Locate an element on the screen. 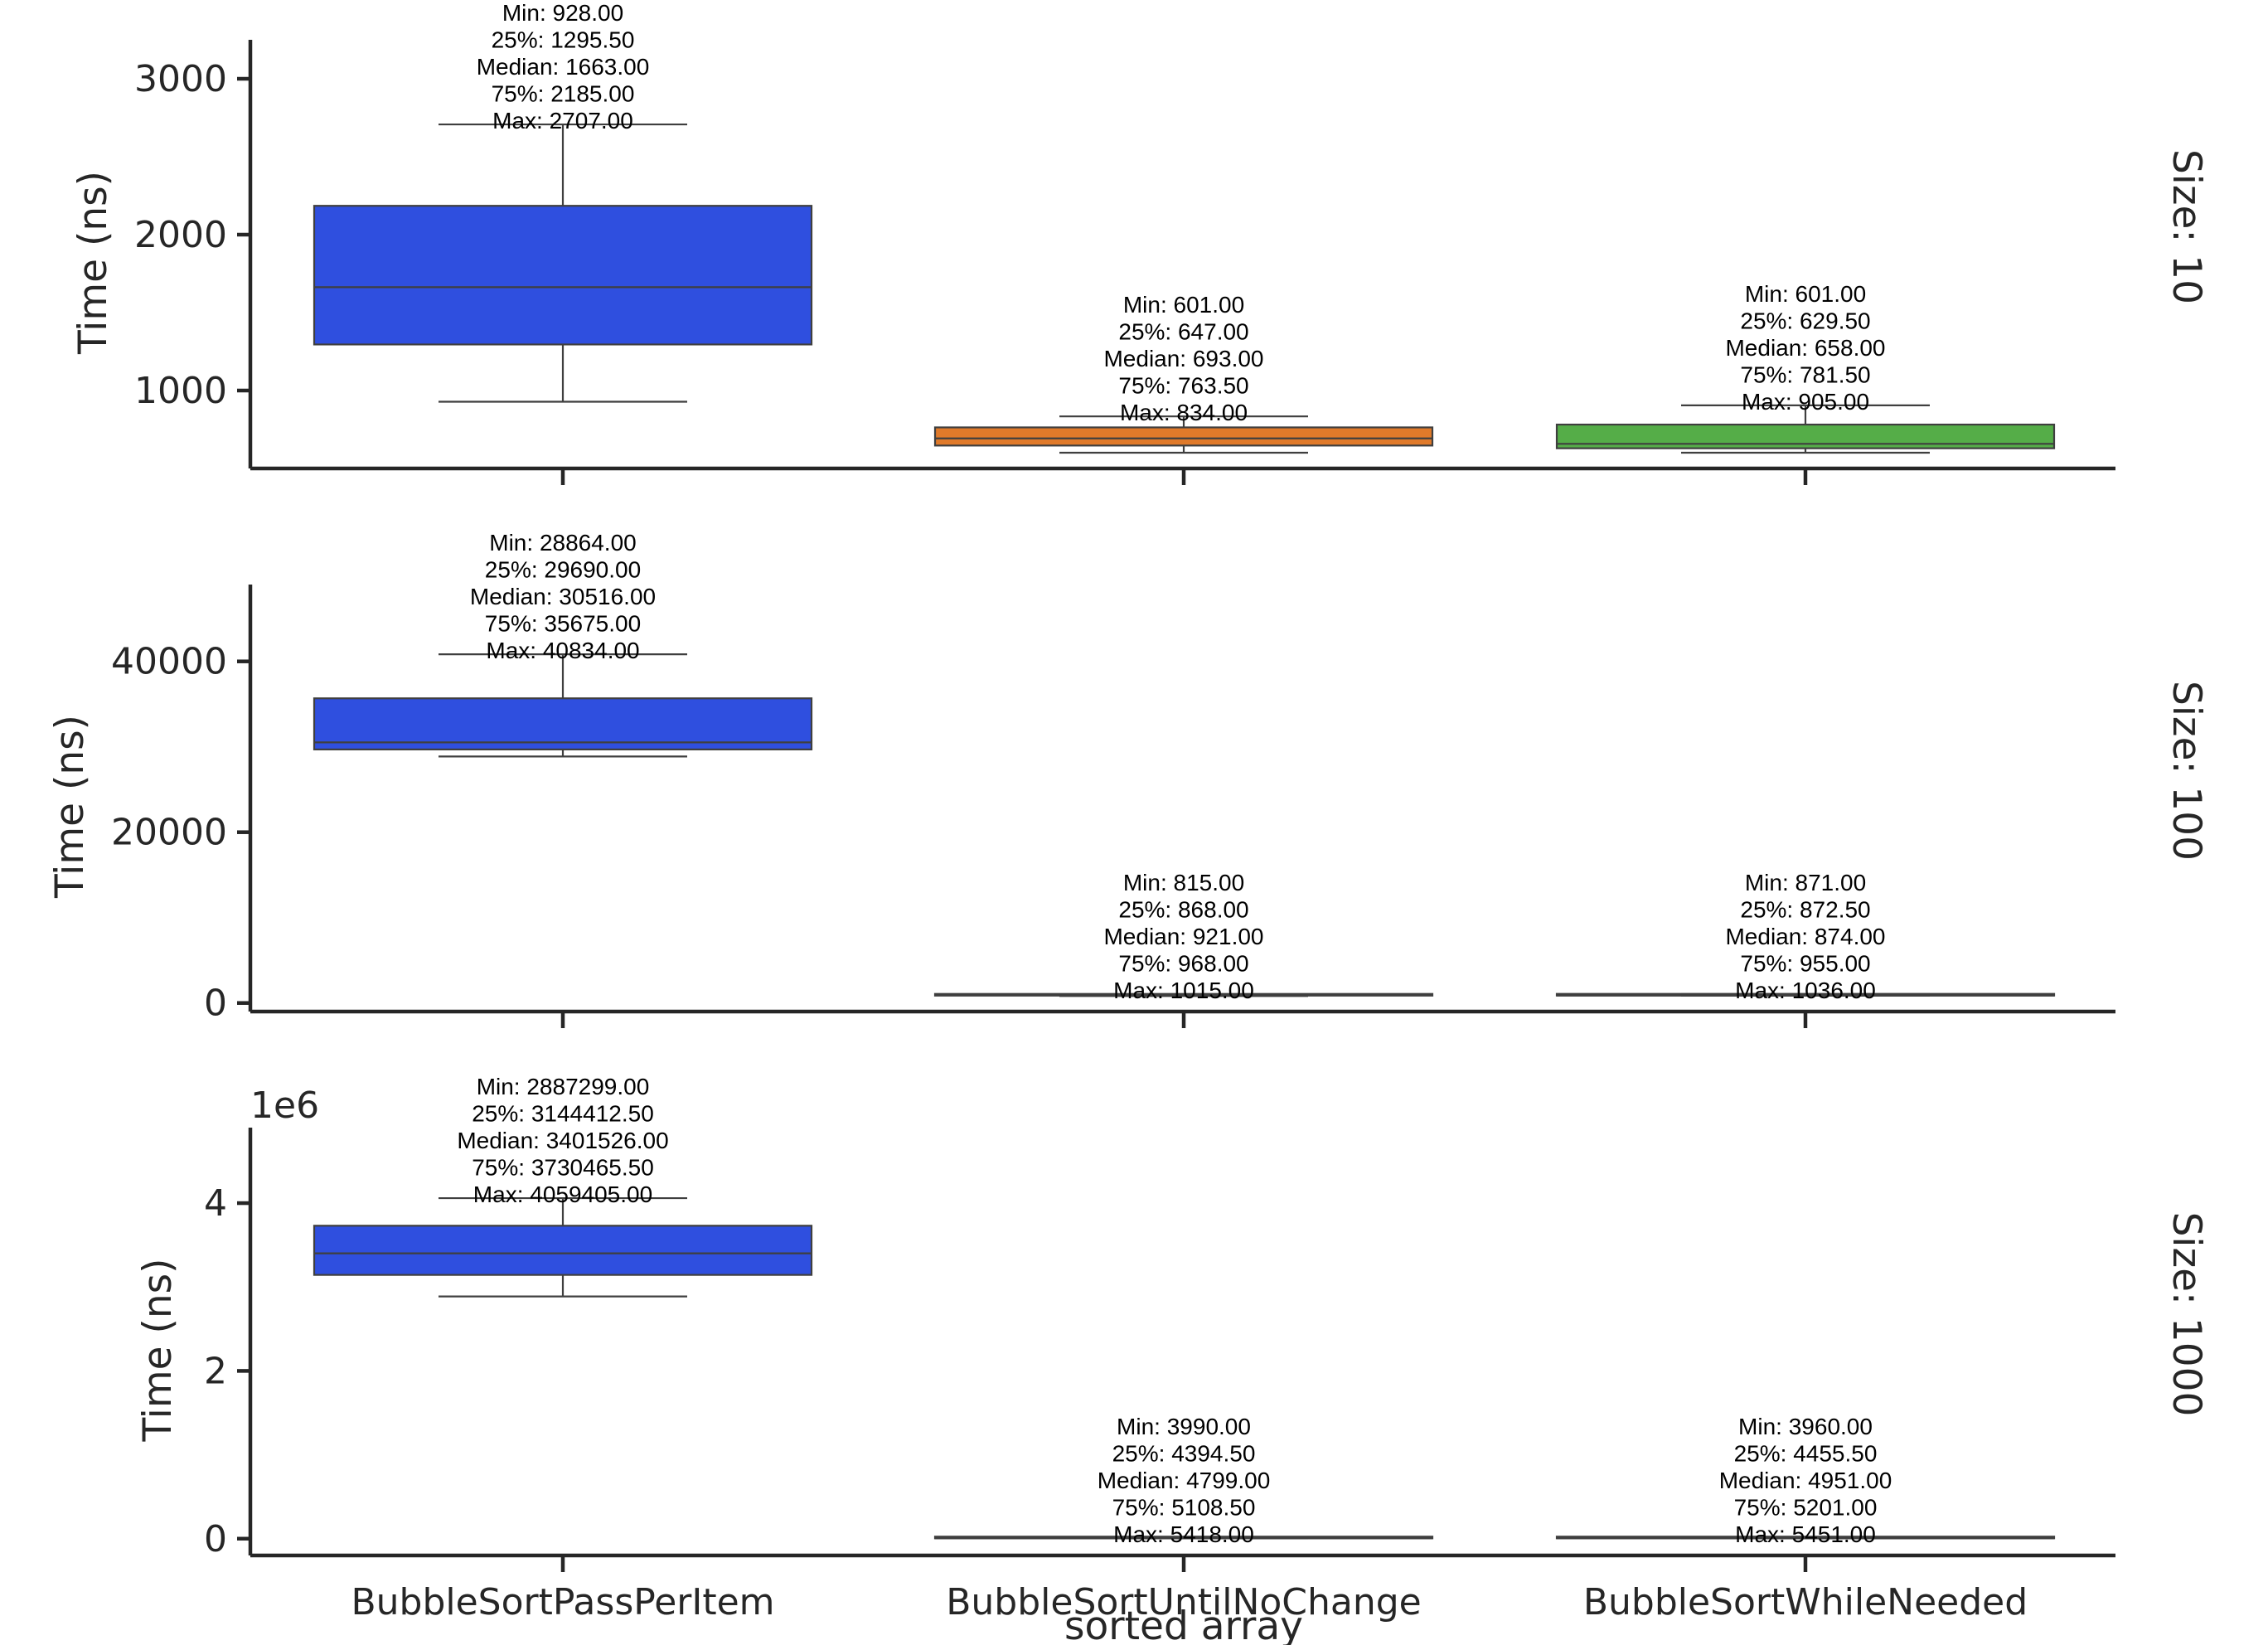  stats-annotation-line: Min: 2887299.00 is located at coordinates (563, 1086).